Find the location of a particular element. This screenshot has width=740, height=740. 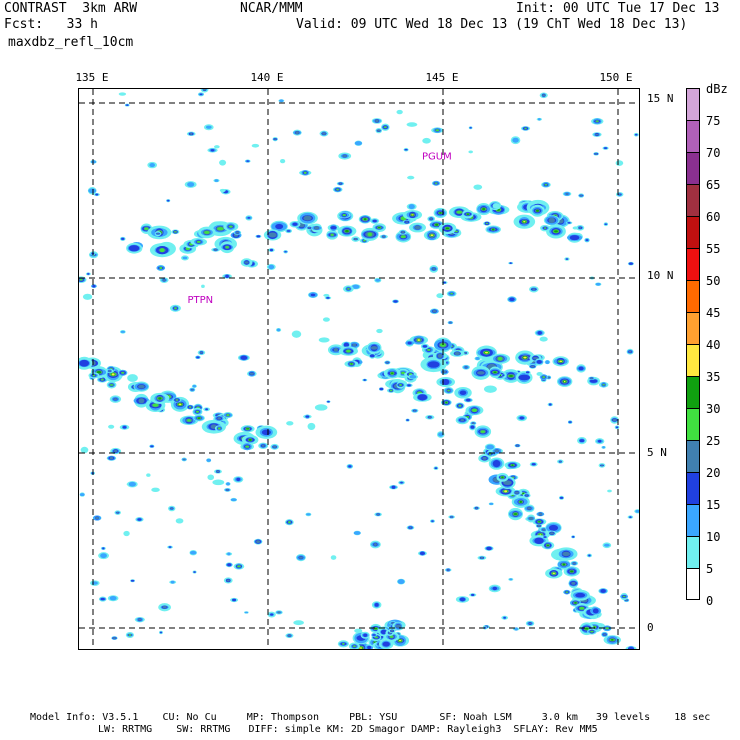

init-time: Init: 00 UTC Tue 17 Dec 13 is located at coordinates (618, 8).